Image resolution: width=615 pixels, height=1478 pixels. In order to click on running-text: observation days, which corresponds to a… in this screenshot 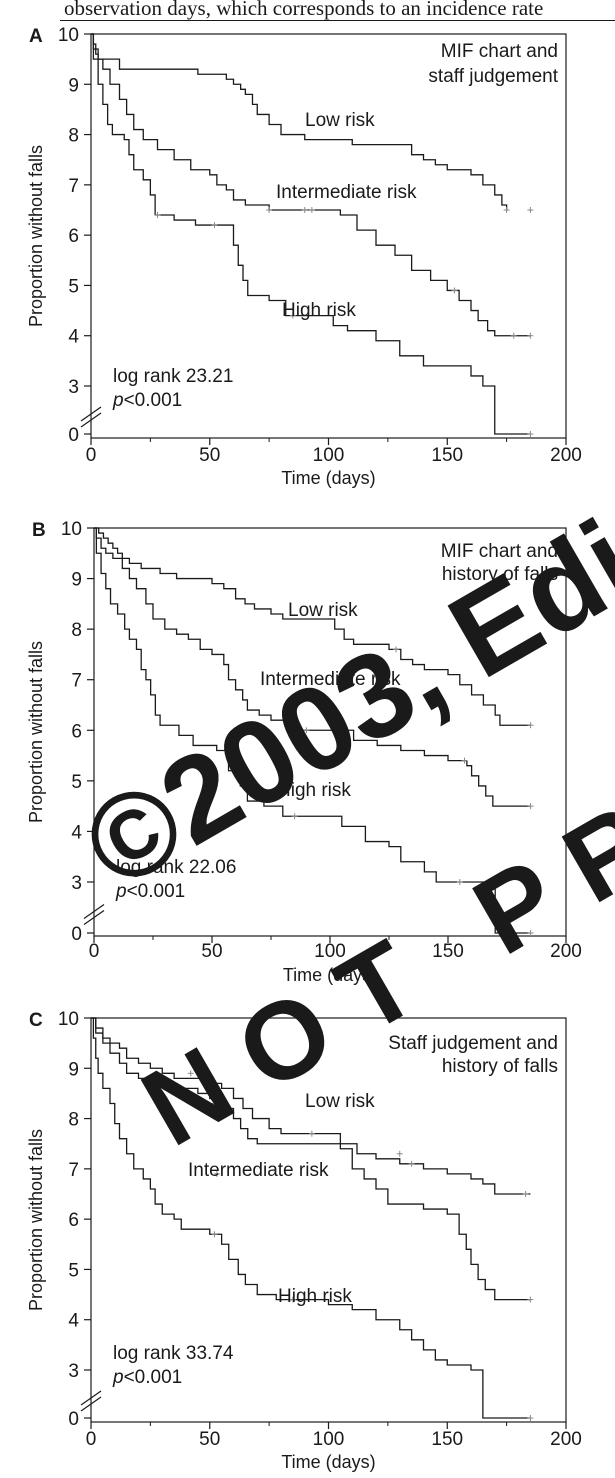, I will do `click(304, 10)`.